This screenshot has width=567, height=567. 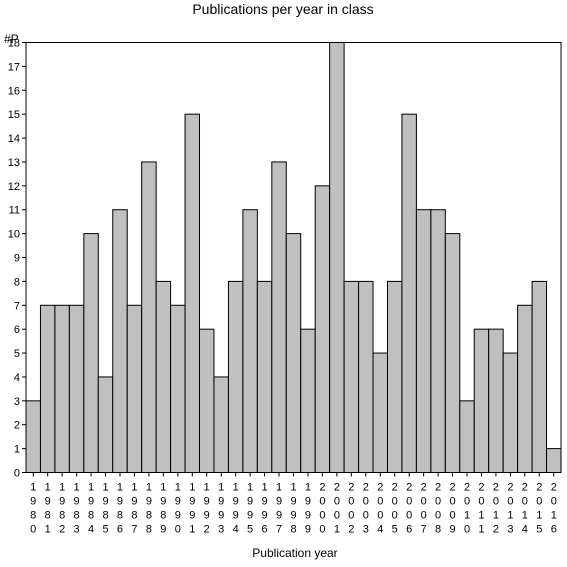 What do you see at coordinates (14, 163) in the screenshot?
I see `y-tick-label: 13` at bounding box center [14, 163].